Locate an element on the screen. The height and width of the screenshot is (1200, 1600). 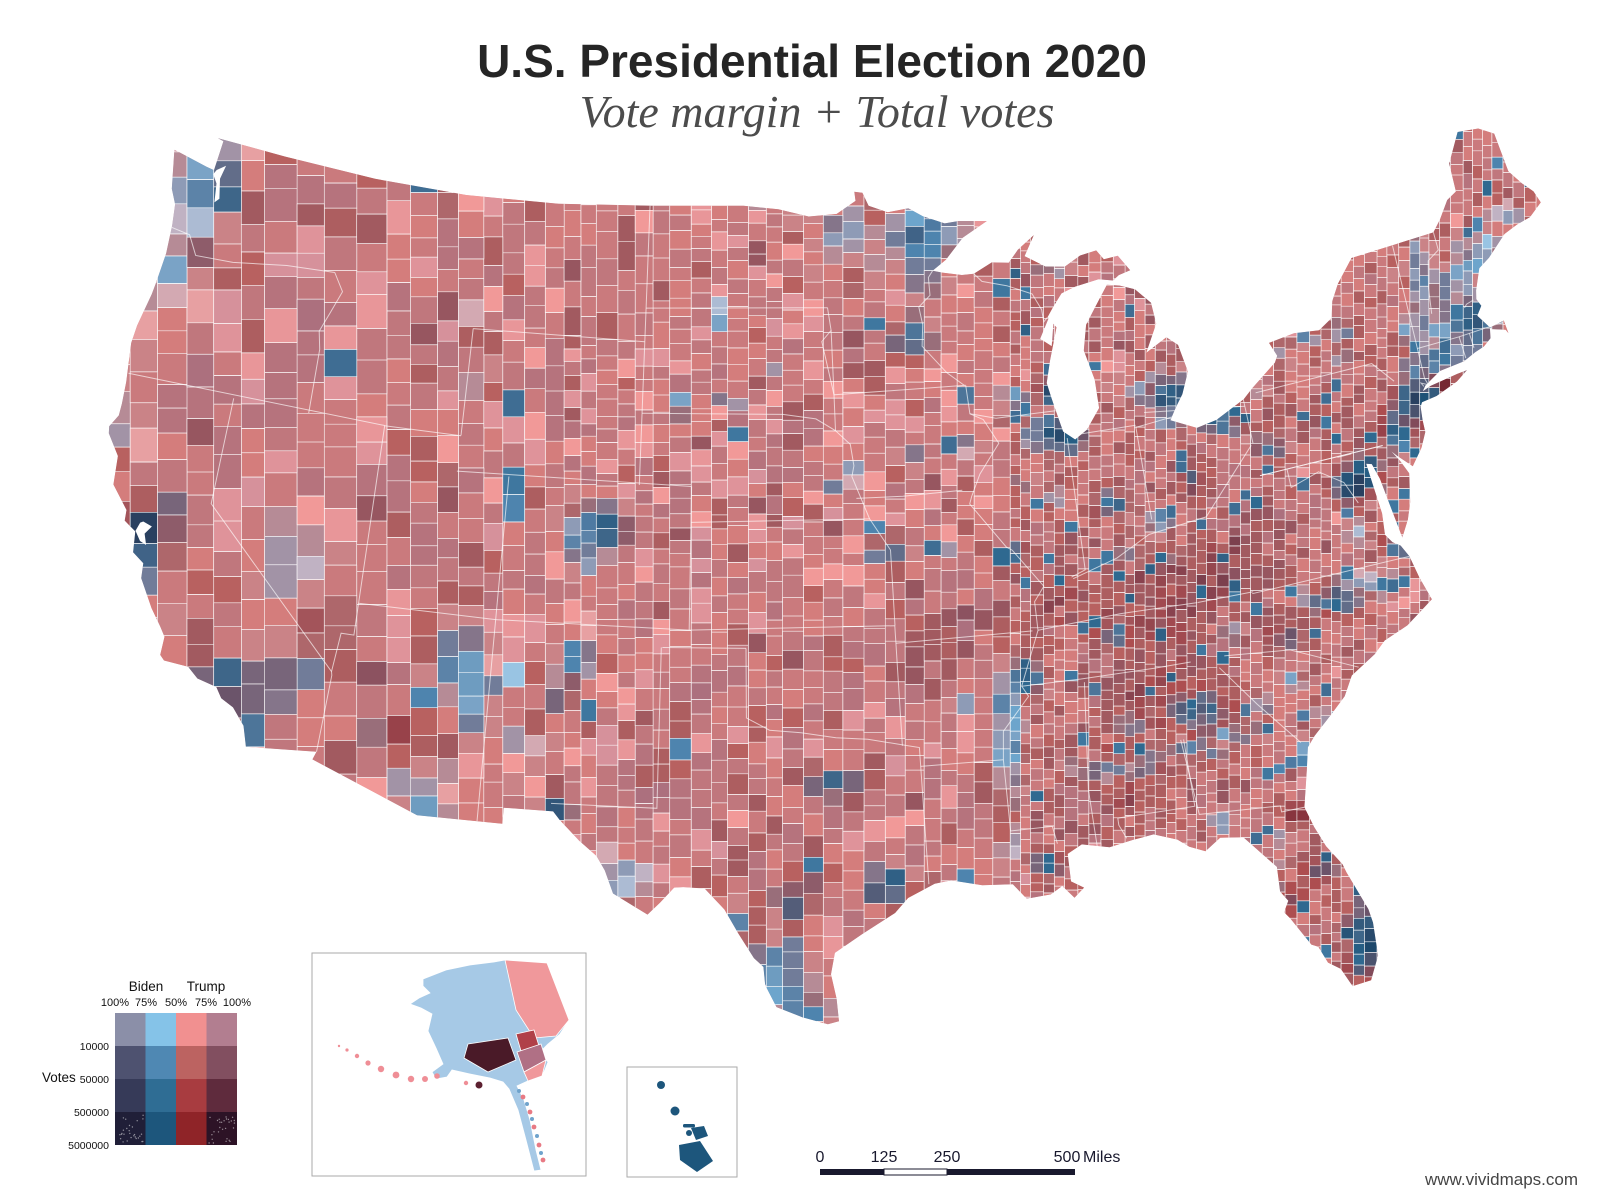
svg-text: 125 is located at coordinates (884, 1157).